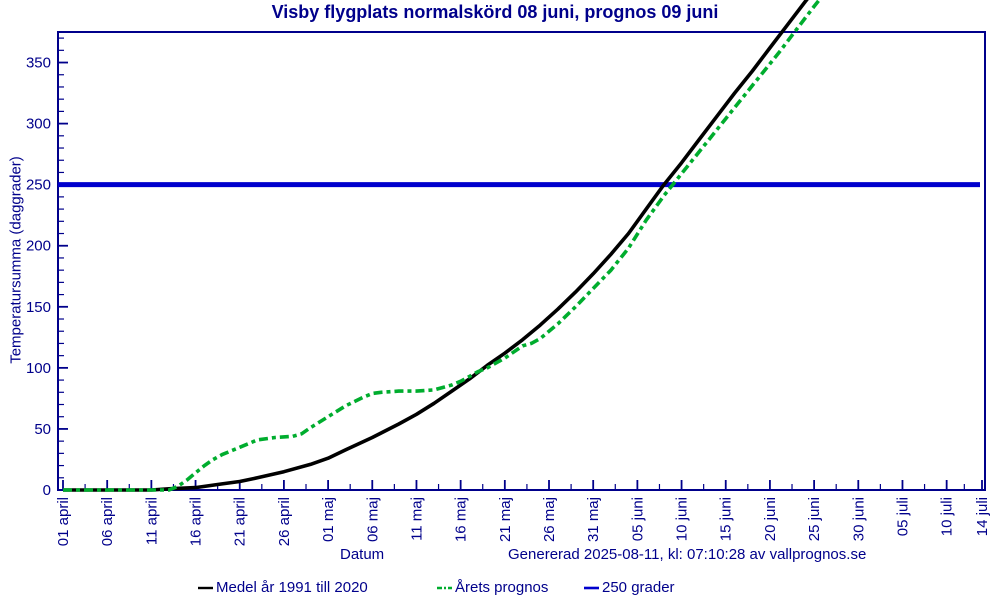 The height and width of the screenshot is (600, 990). Describe the element at coordinates (637, 519) in the screenshot. I see `x-tick-label: 05 juni` at that location.